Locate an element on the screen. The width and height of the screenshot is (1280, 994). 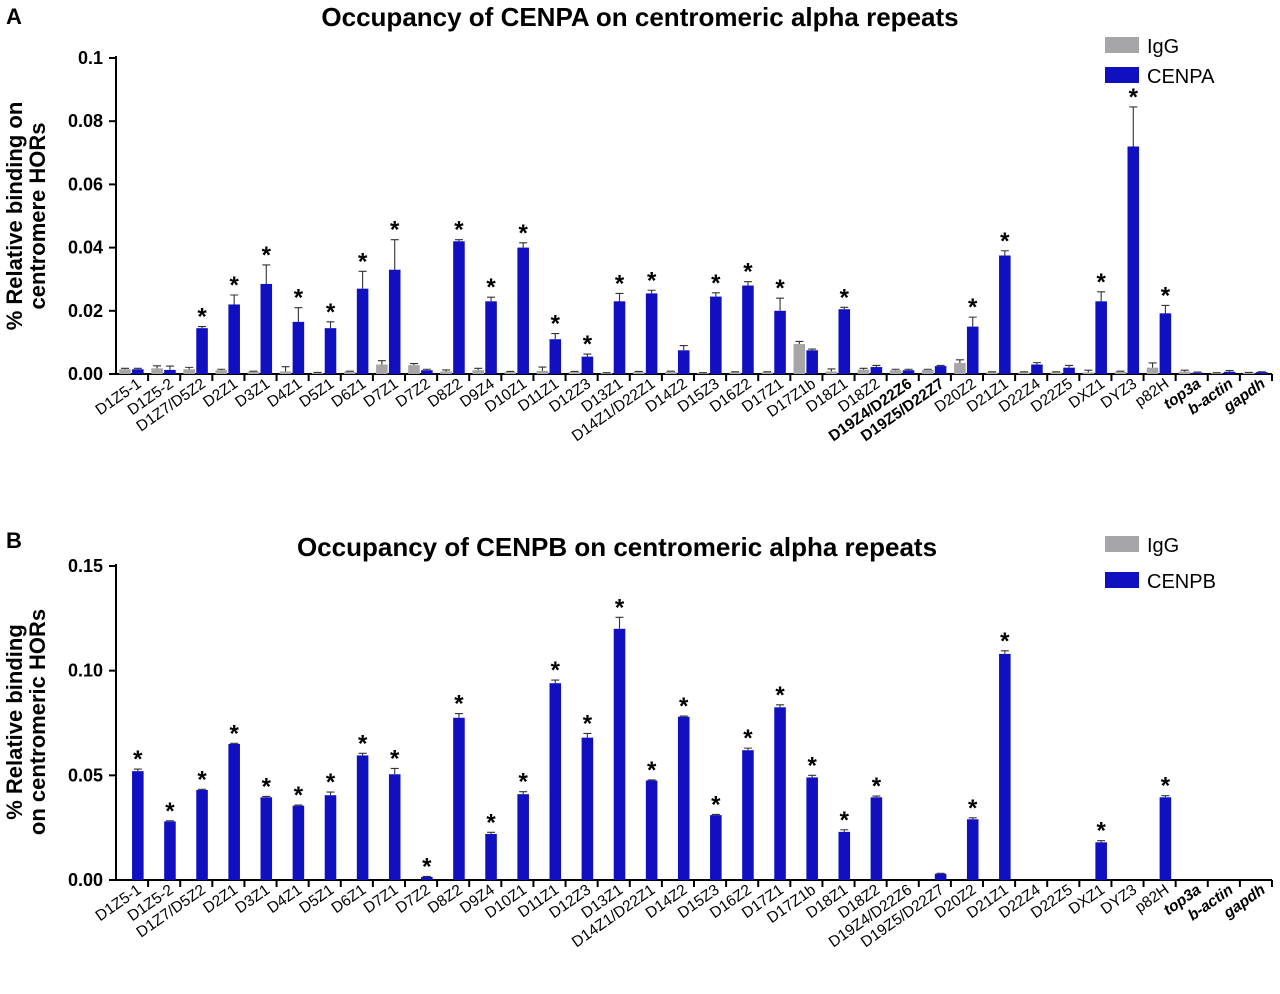
chart-a-x-tick-label: D7Z1 is located at coordinates (381, 393).